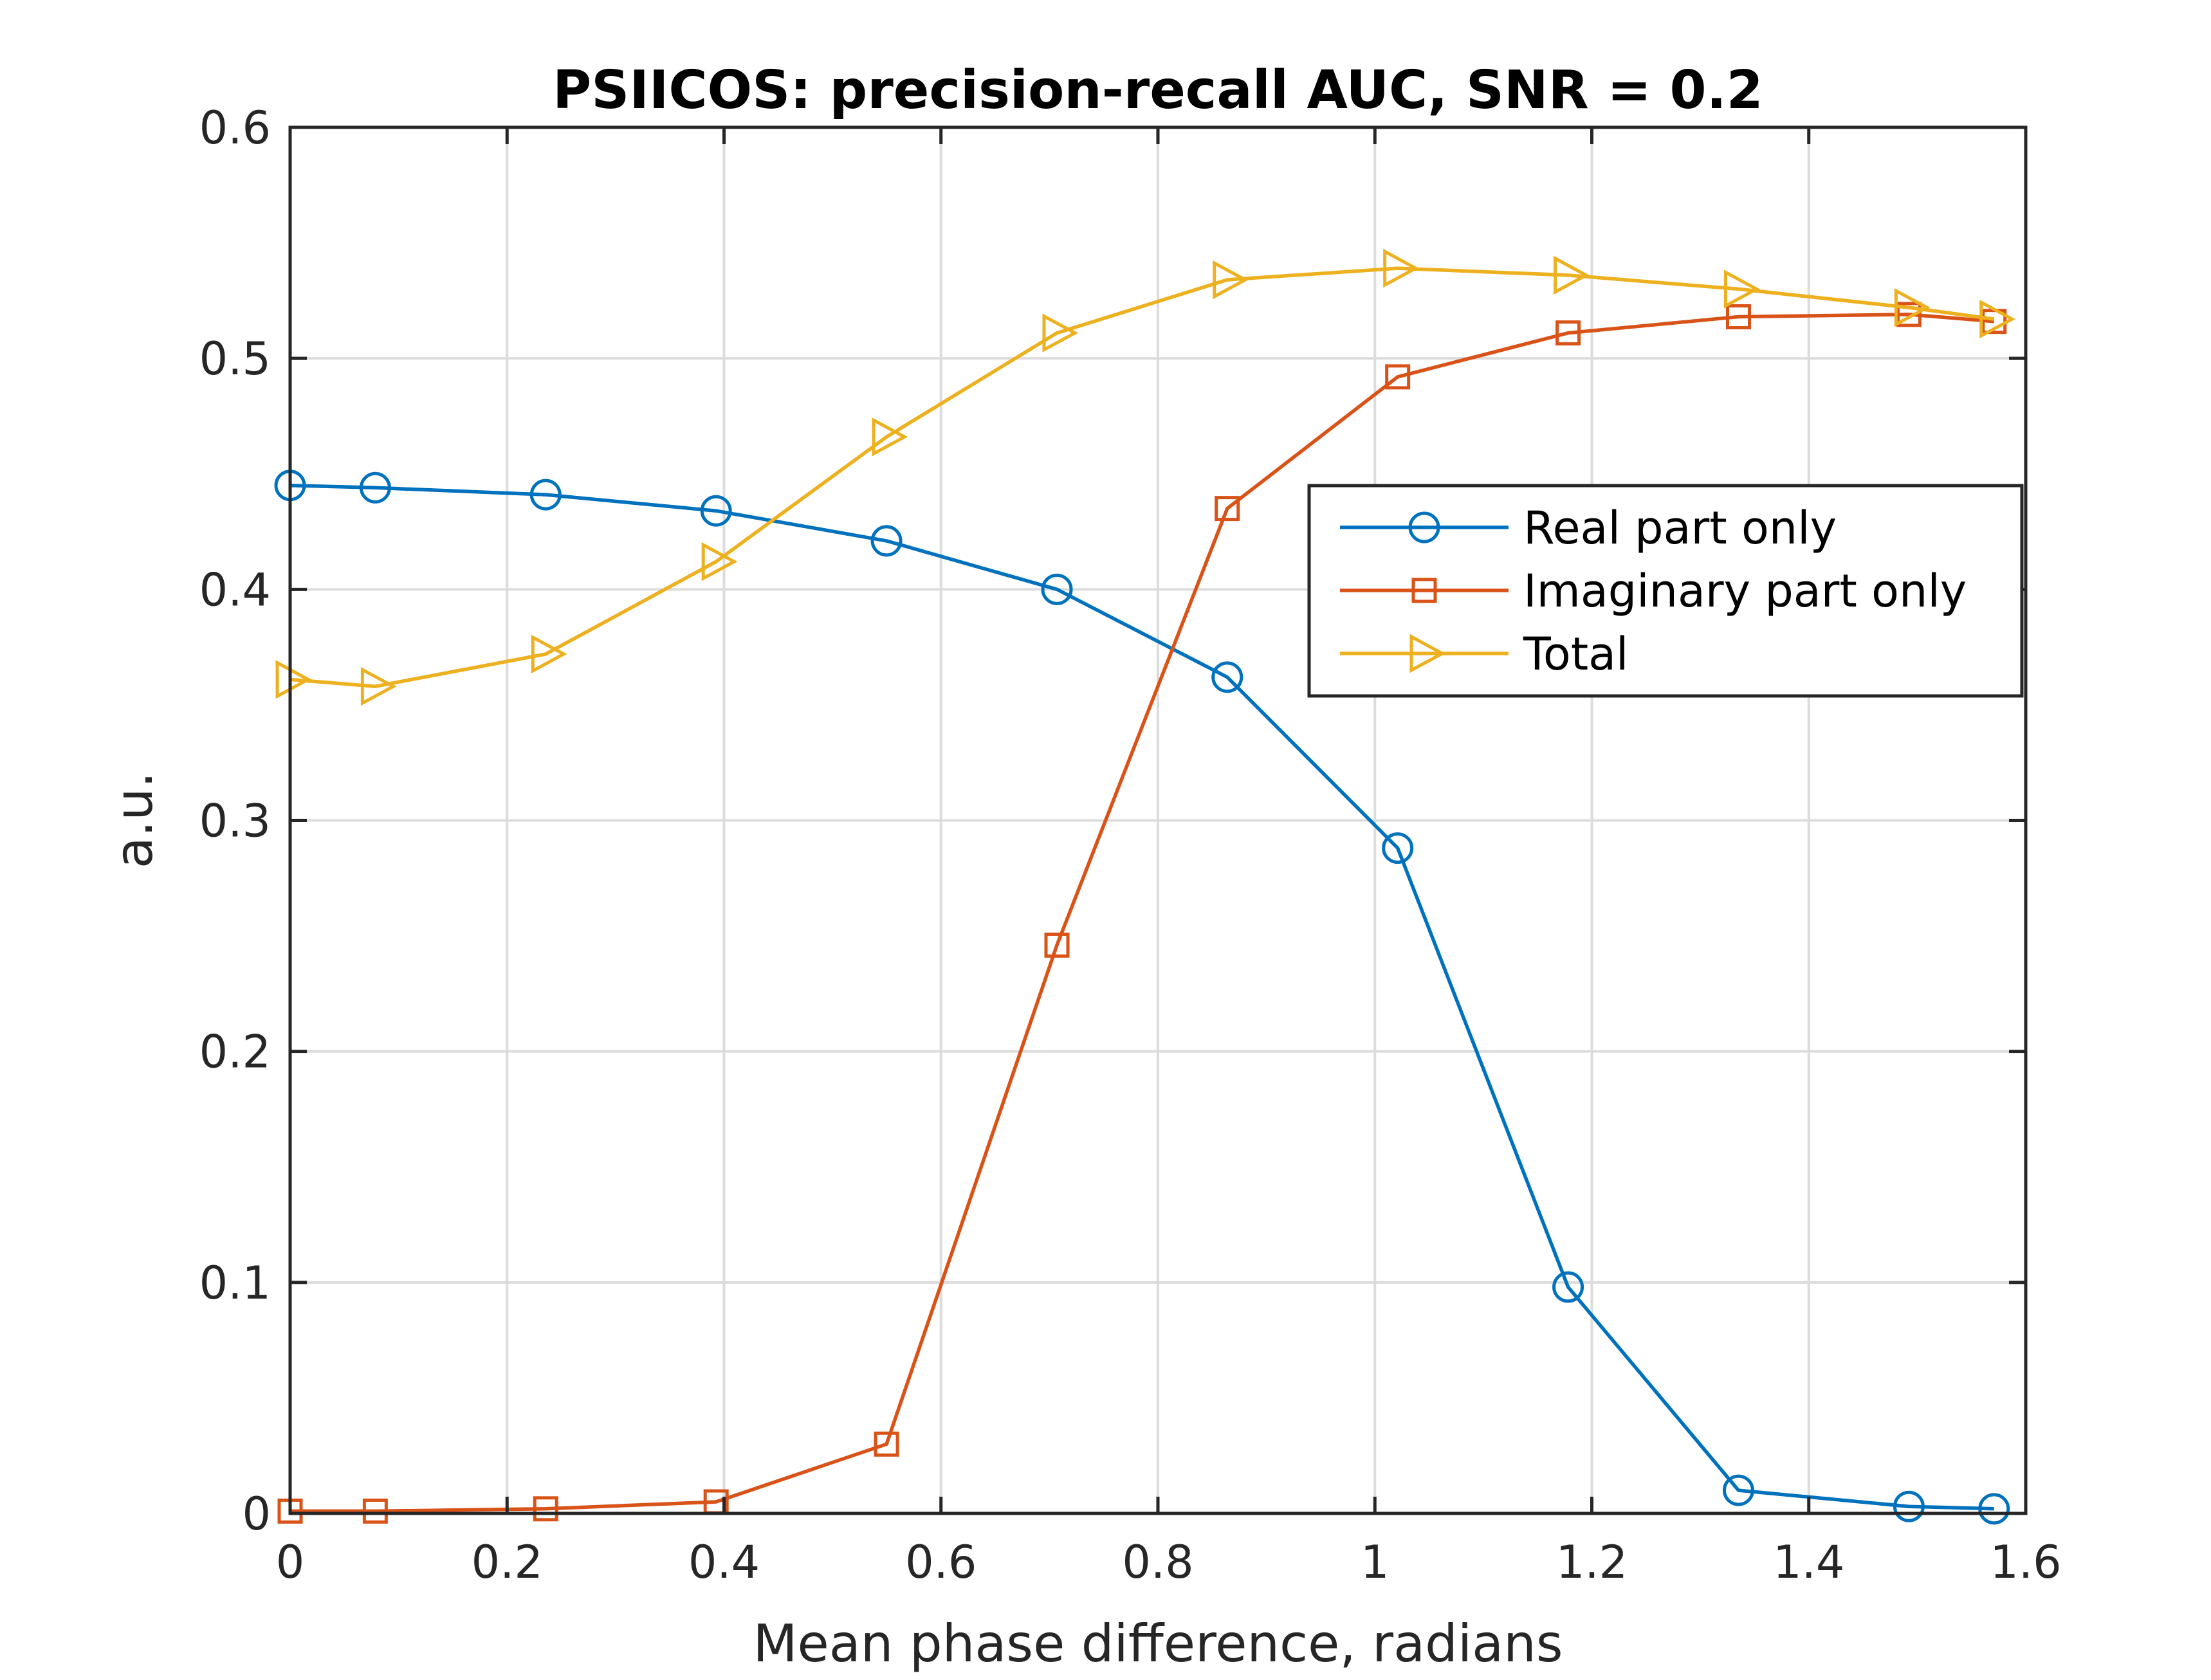 The image size is (2211, 1680). I want to click on legend-entry-imaginary-part-only: Imaginary part only, so click(1653, 591).